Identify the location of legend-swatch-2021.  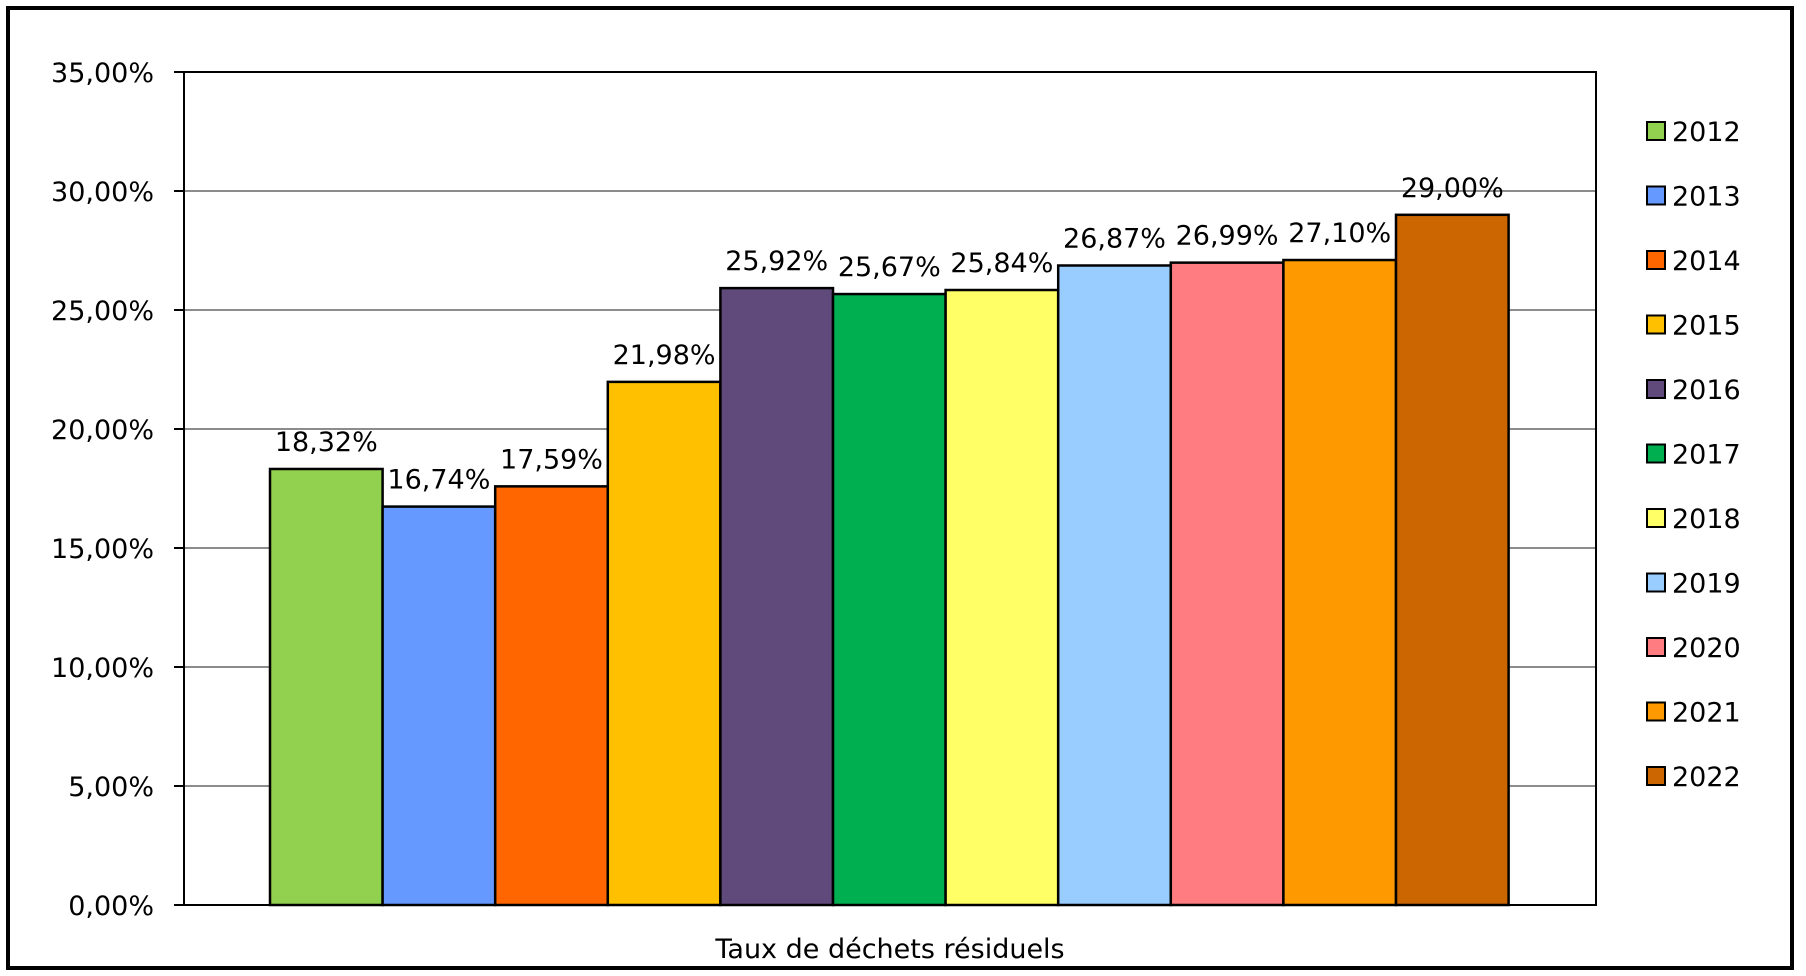
(1656, 711).